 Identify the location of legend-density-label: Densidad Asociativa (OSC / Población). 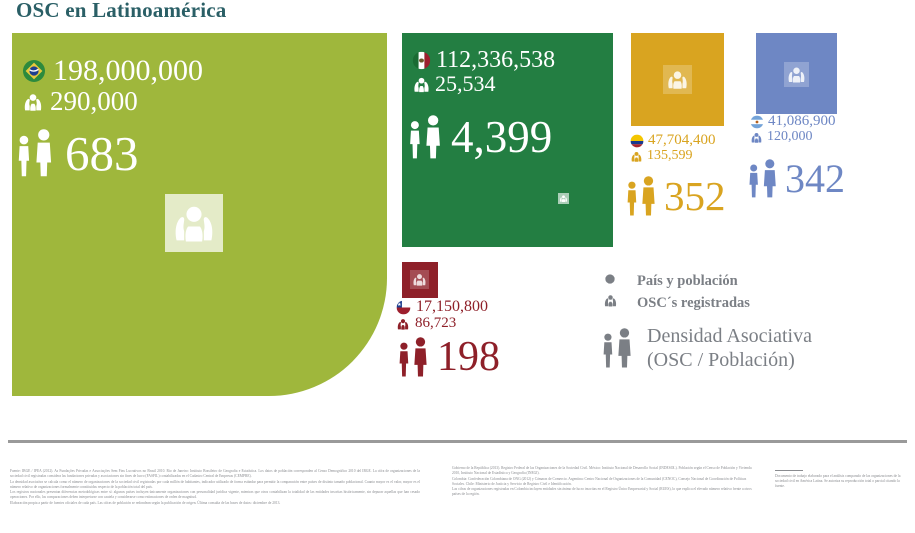
(729, 348).